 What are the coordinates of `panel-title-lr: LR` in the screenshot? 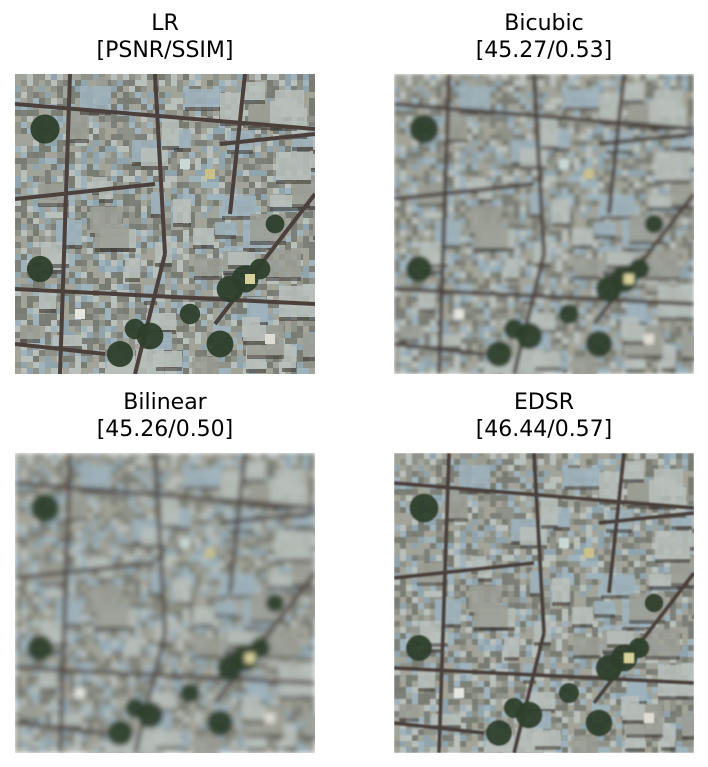 It's located at (165, 23).